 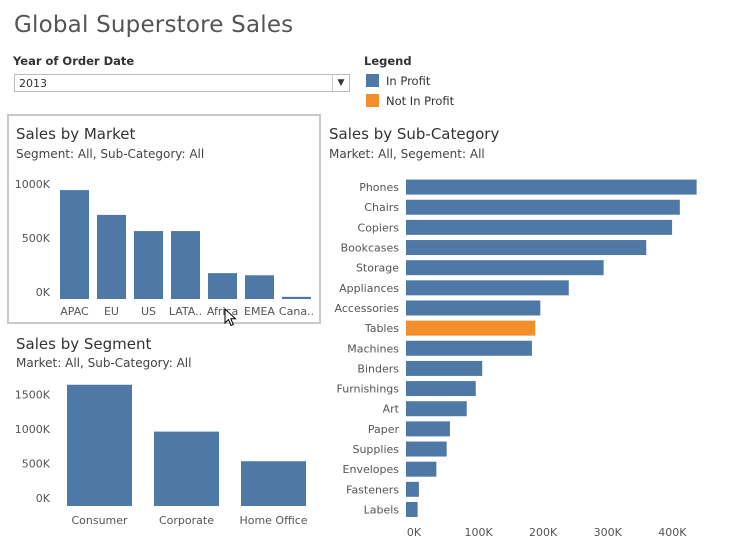 What do you see at coordinates (111, 311) in the screenshot?
I see `x-tick-label: EU` at bounding box center [111, 311].